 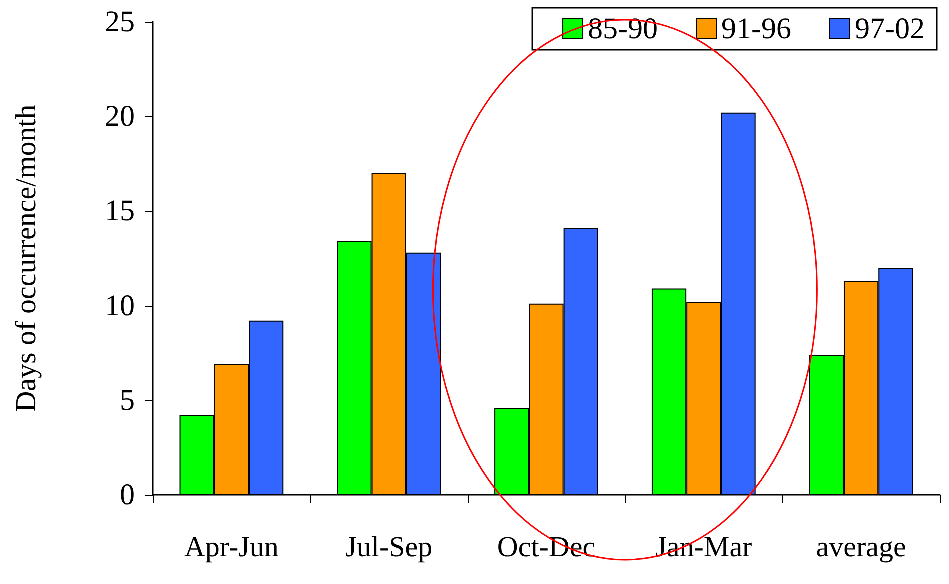 I want to click on y-tick-label: 25, so click(x=120, y=22).